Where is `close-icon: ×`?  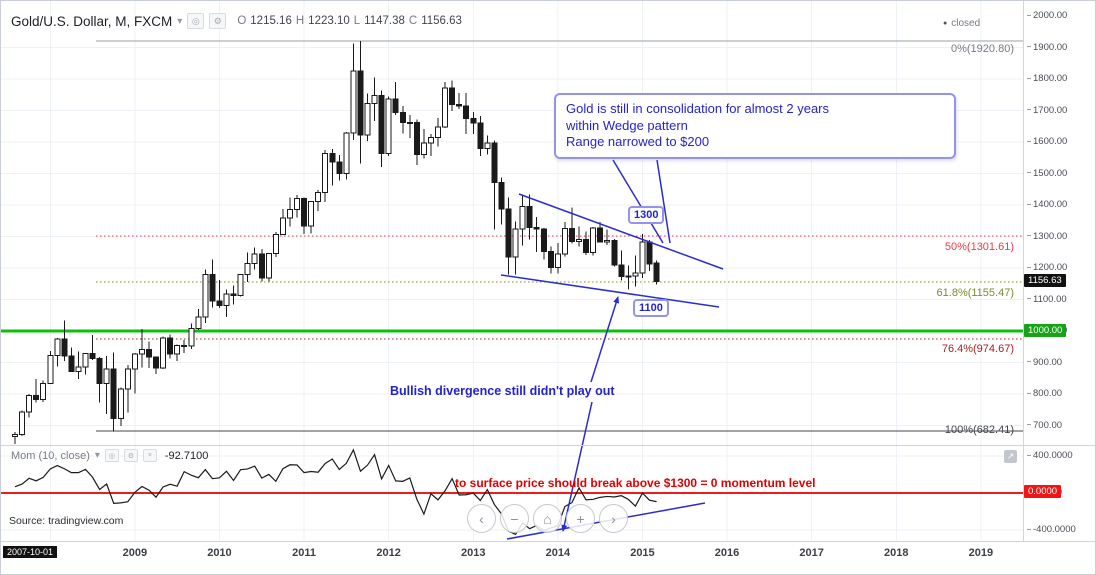 close-icon: × is located at coordinates (149, 455).